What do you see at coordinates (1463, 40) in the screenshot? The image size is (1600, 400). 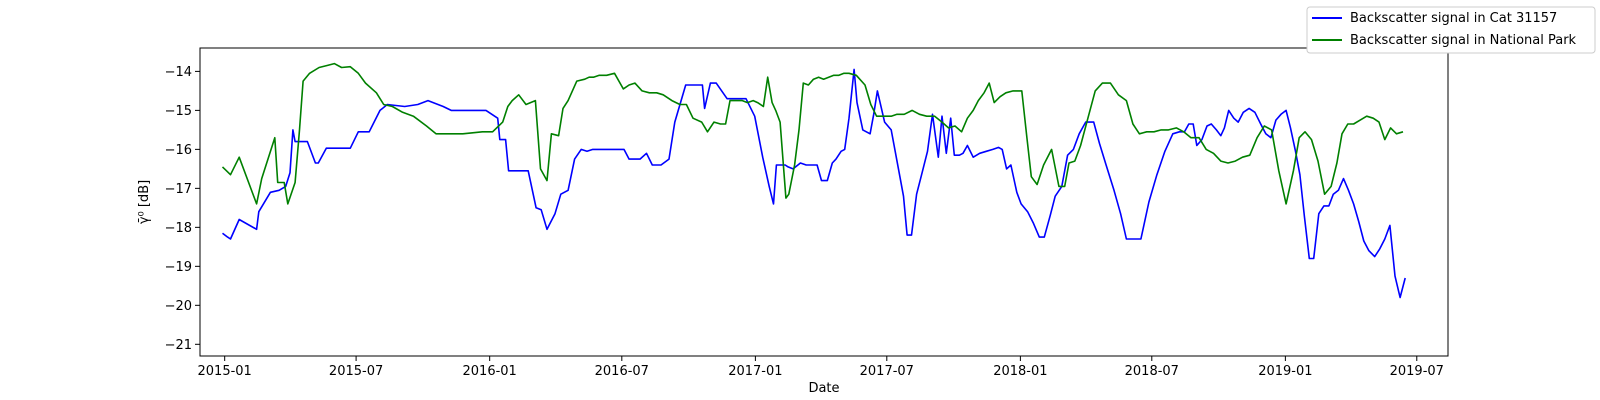 I see `legend-label-park: Backscatter signal in National Park` at bounding box center [1463, 40].